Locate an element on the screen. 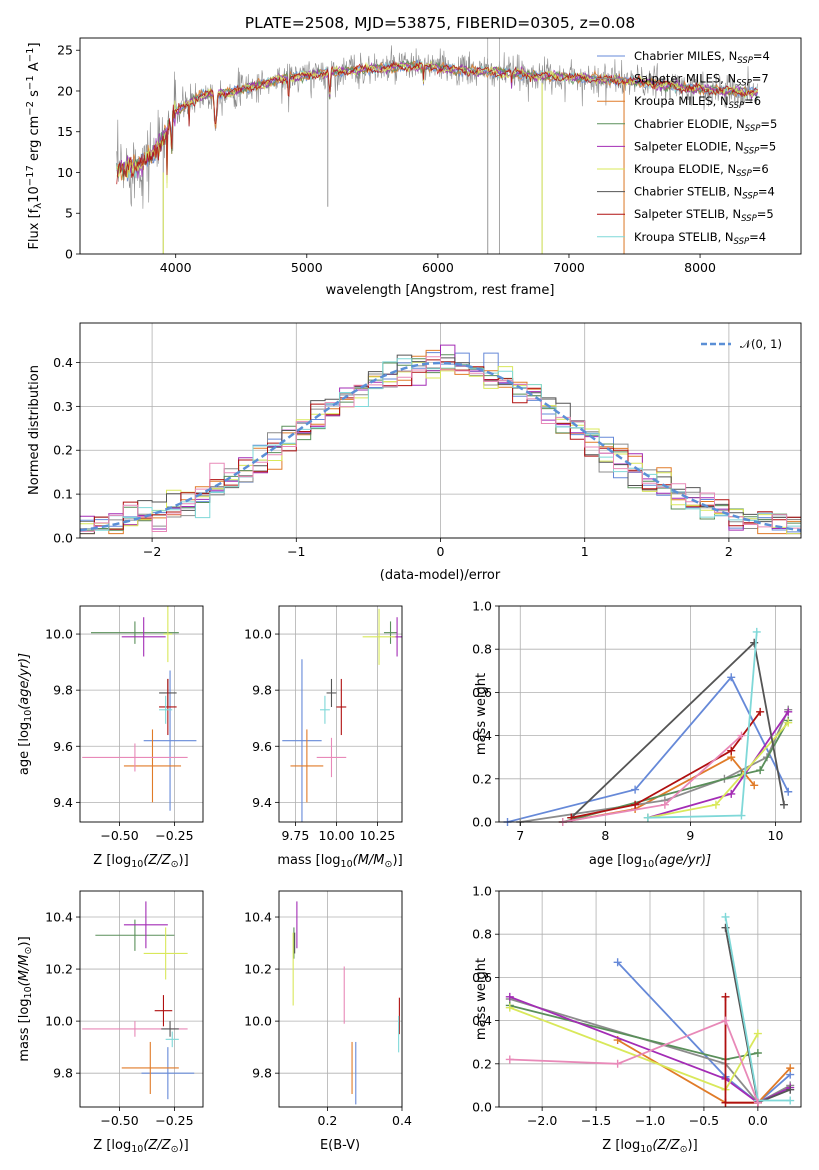  weight-vs-age-xlabel: age [log10(age/yr)] is located at coordinates (650, 861).